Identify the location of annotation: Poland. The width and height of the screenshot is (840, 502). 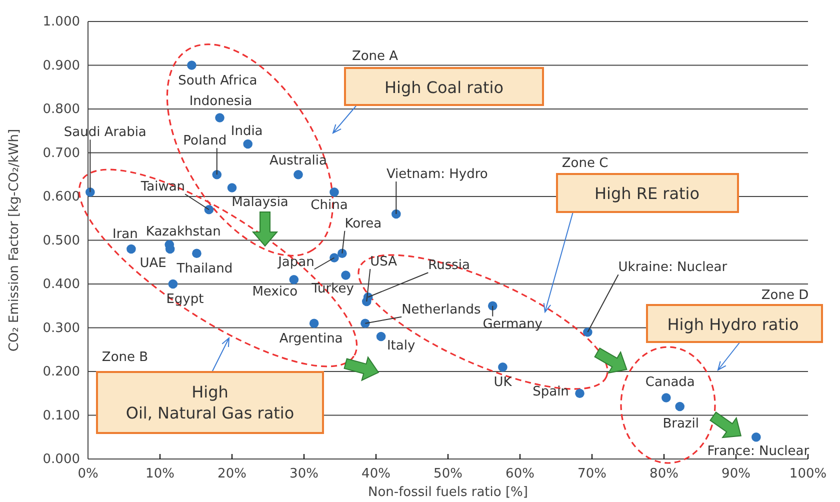
(205, 140).